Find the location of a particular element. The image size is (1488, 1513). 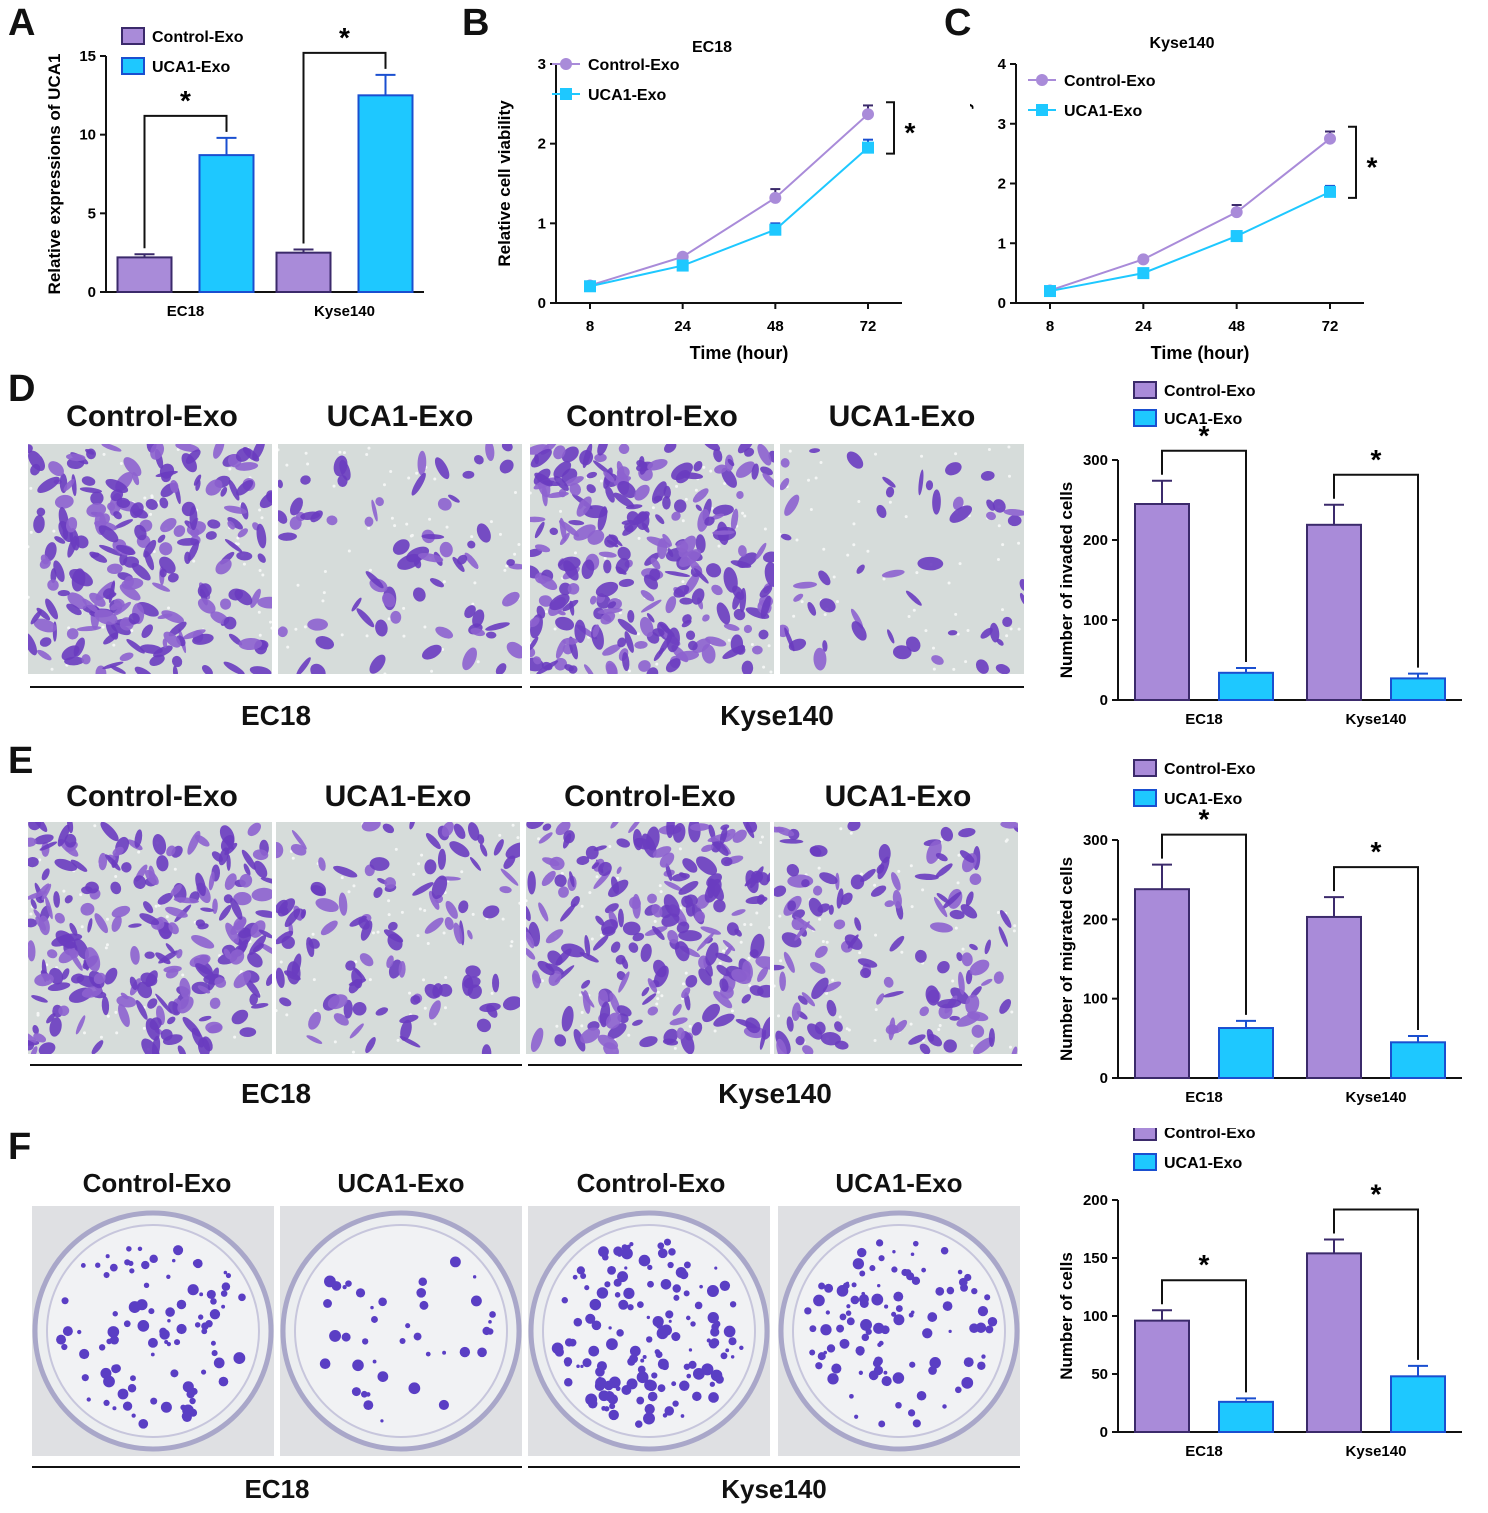

legend-label: UCA1-Exo is located at coordinates (1103, 111).